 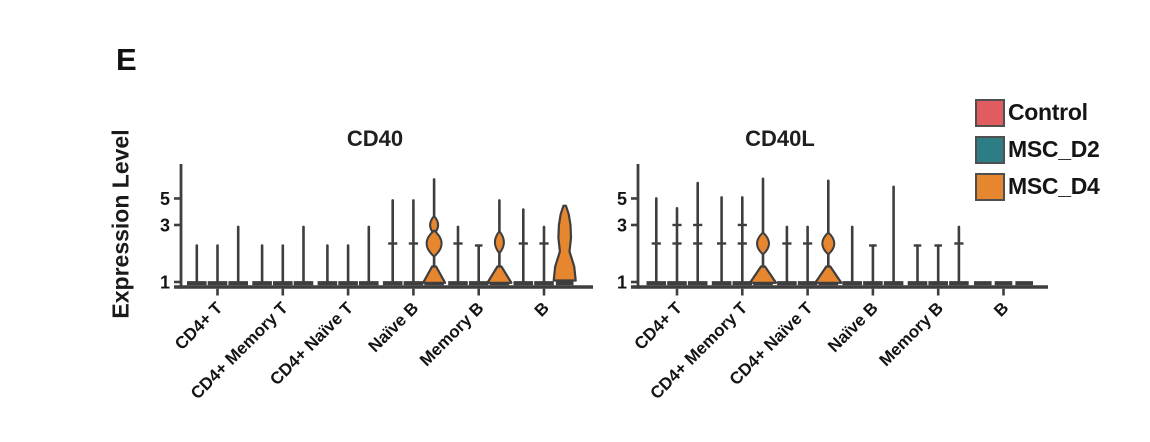 I want to click on violin-CD40-0-Control, so click(x=197, y=265).